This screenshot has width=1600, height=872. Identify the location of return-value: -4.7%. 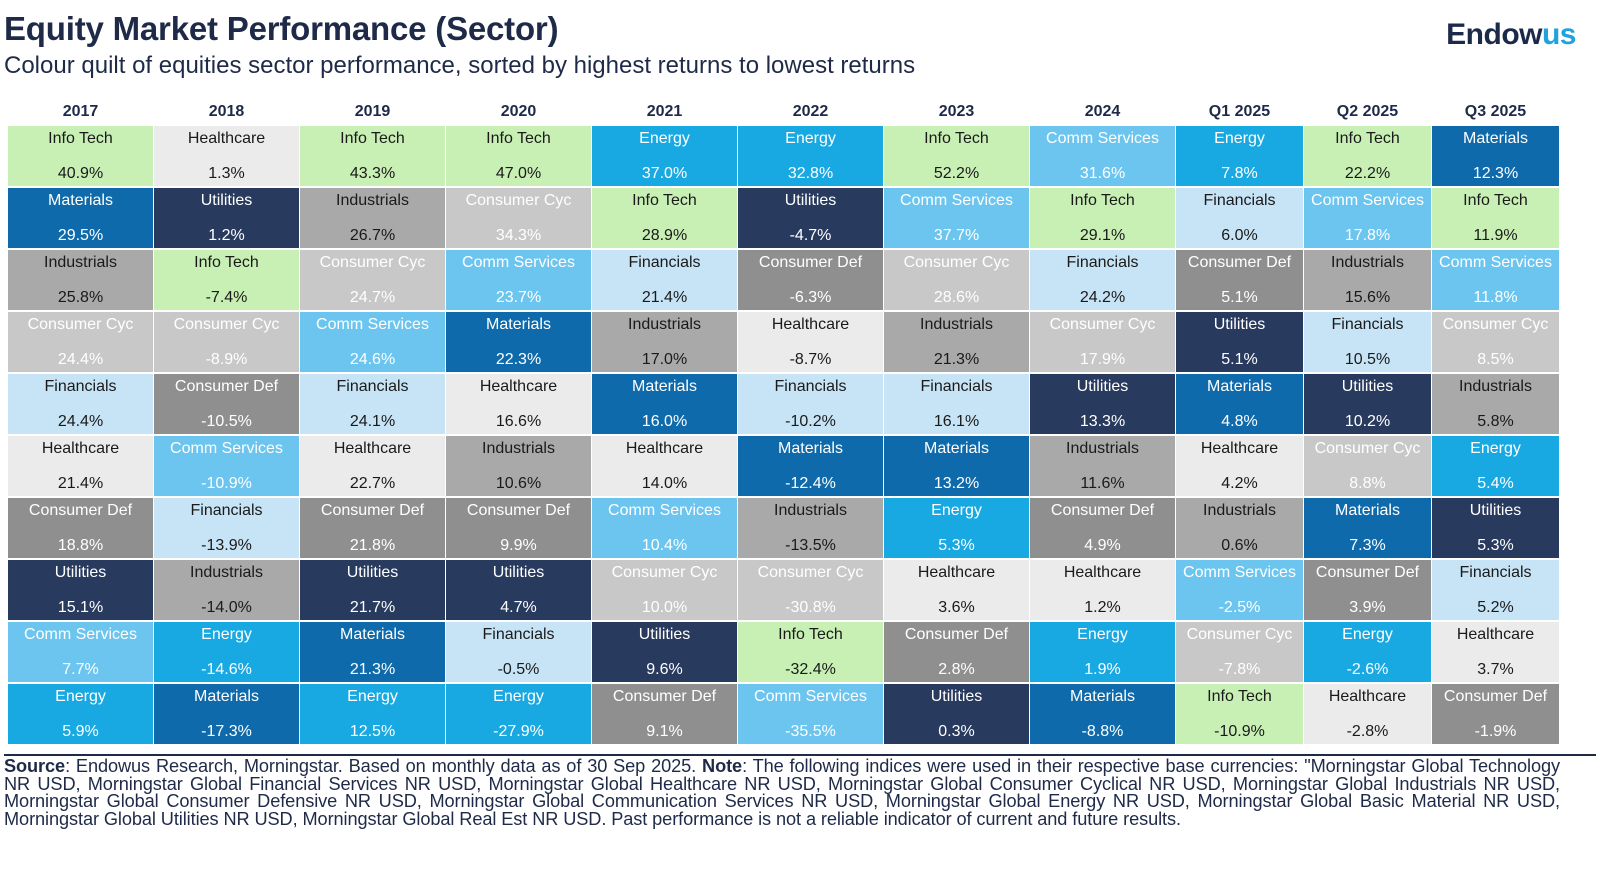
(810, 235).